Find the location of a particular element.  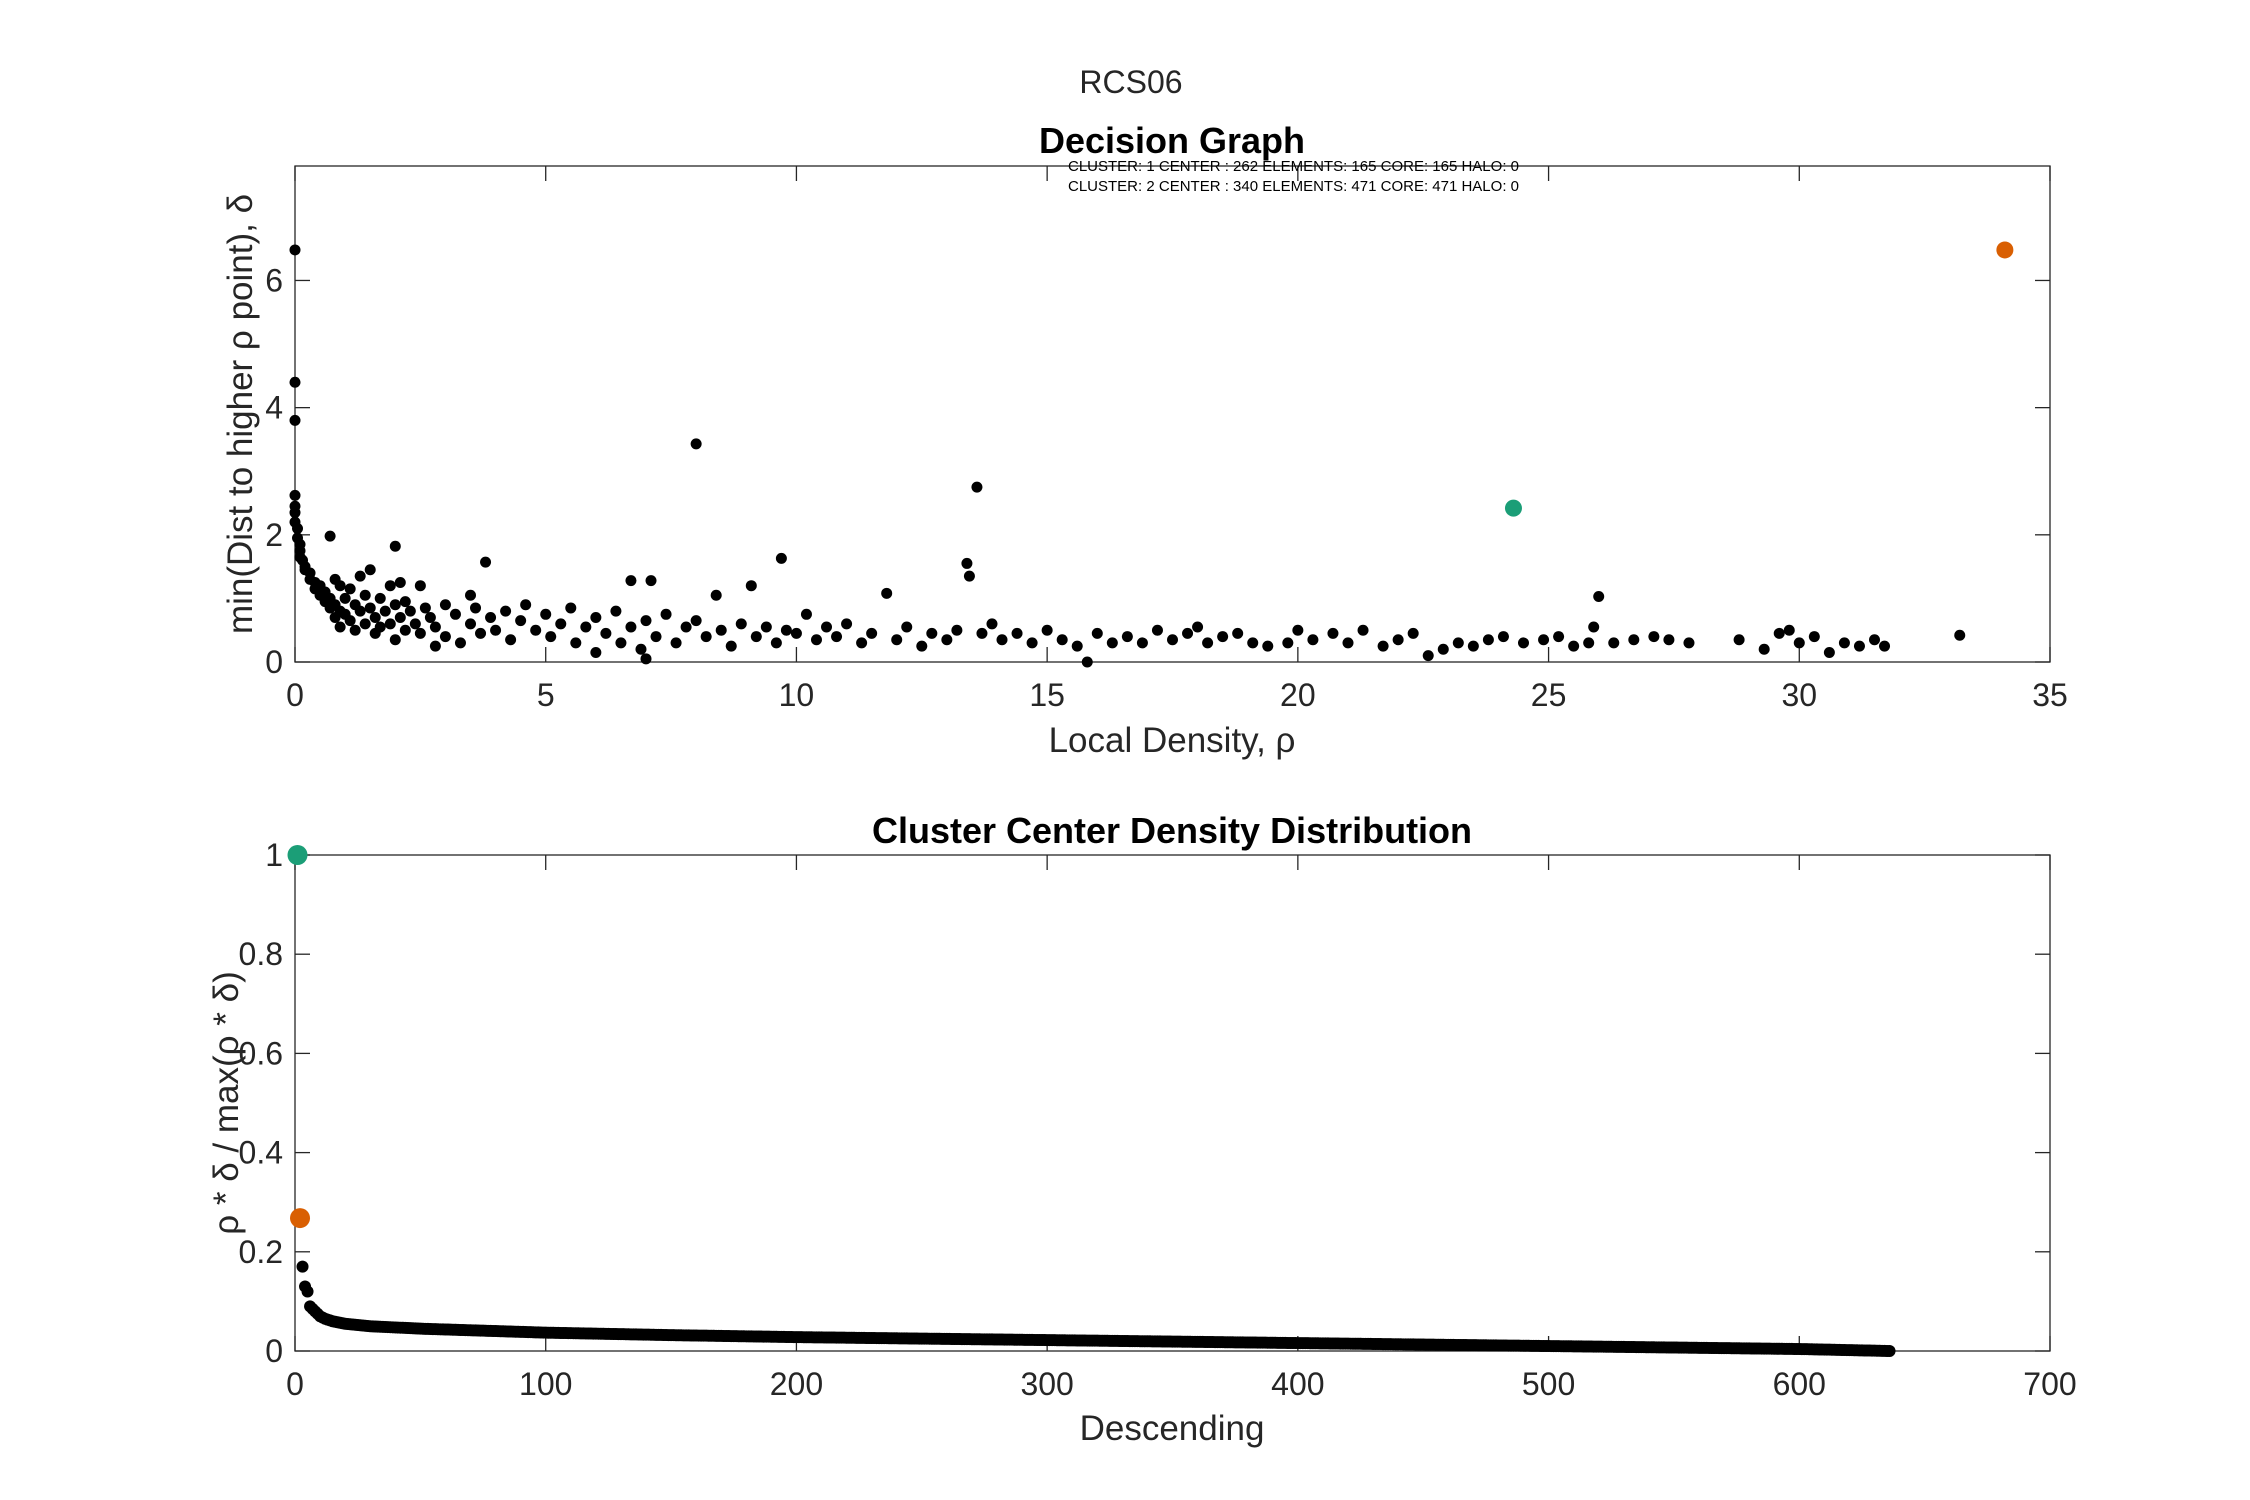

x-tick-label: 25 is located at coordinates (1549, 695).